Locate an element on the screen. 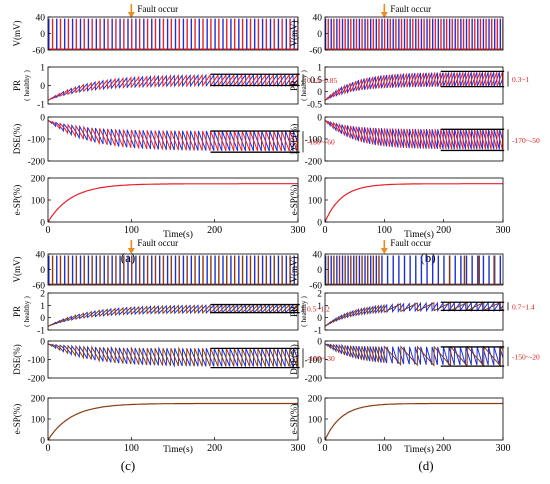 Image resolution: width=550 pixels, height=484 pixels. band-label: -160~-30 is located at coordinates (321, 358).